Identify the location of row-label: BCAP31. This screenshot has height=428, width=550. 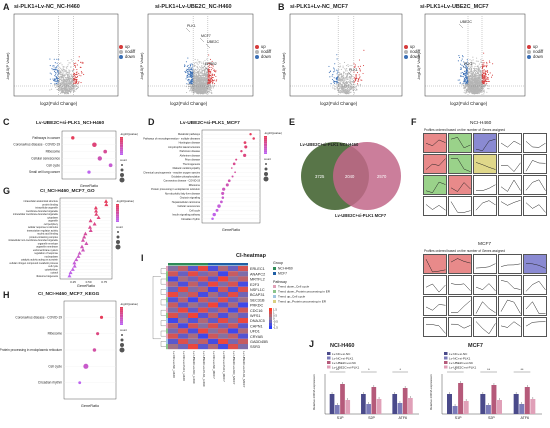
(257, 295).